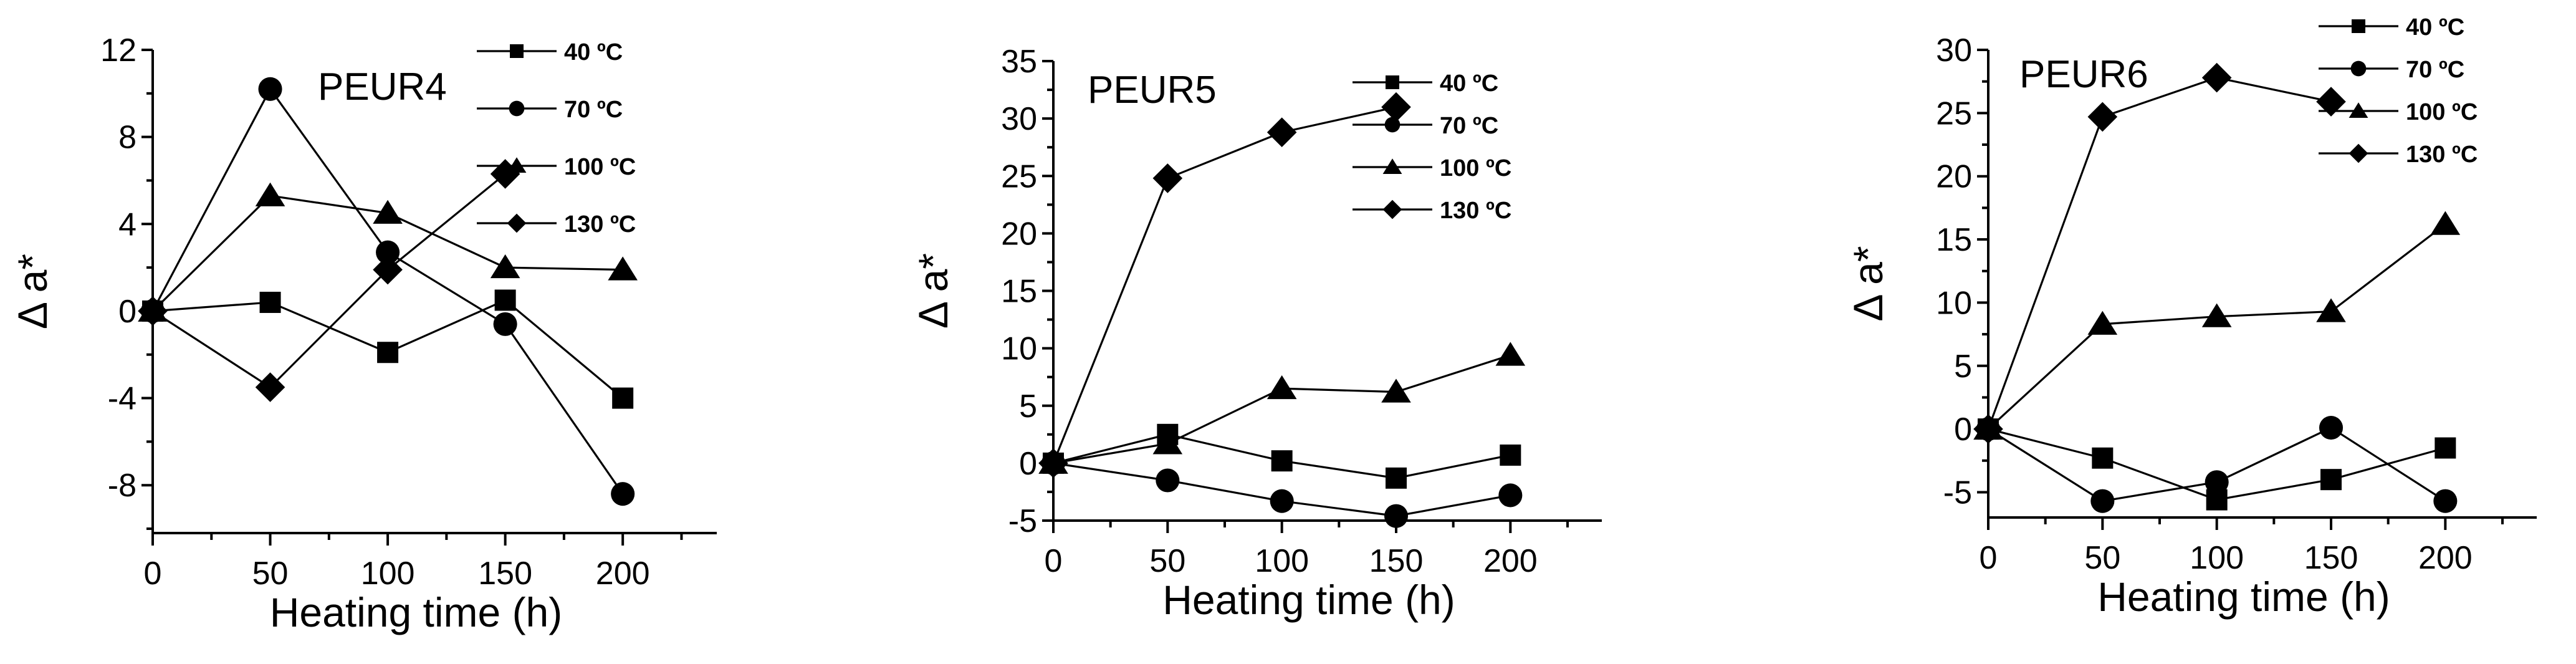 The image size is (2576, 664). Describe the element at coordinates (153, 574) in the screenshot. I see `x-tick-label: 0` at that location.